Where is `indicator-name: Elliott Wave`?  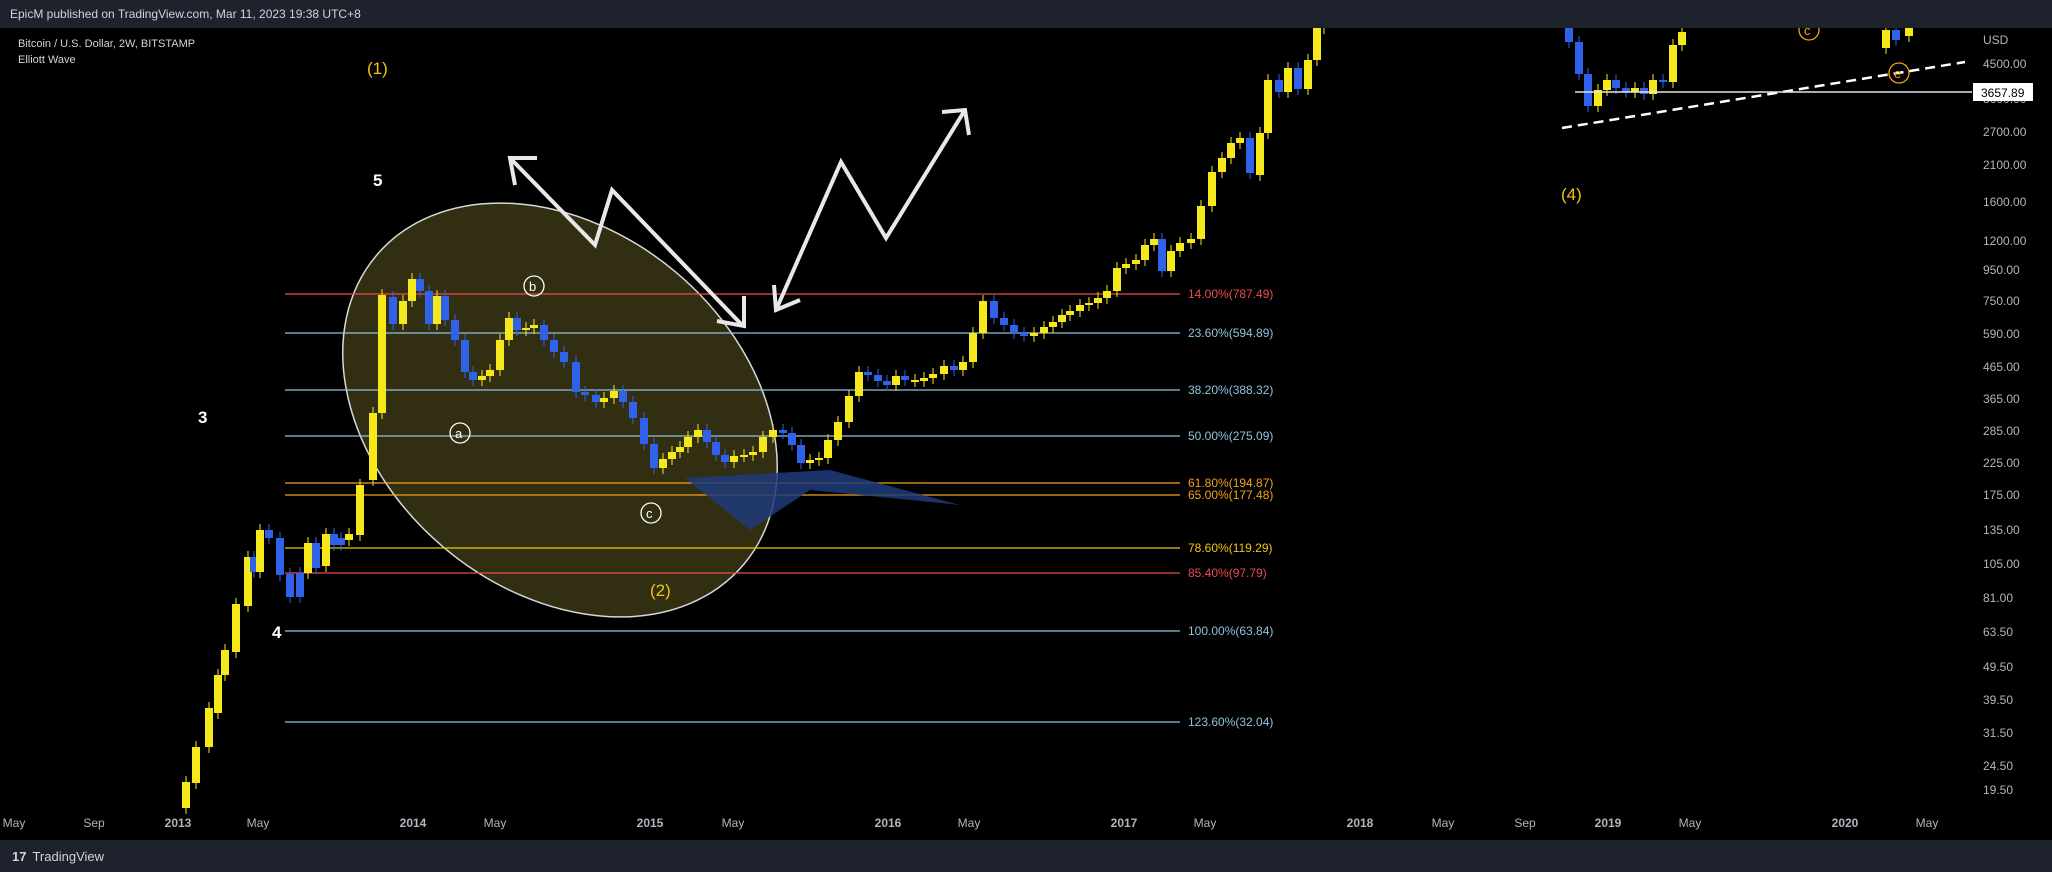
indicator-name: Elliott Wave is located at coordinates (47, 60).